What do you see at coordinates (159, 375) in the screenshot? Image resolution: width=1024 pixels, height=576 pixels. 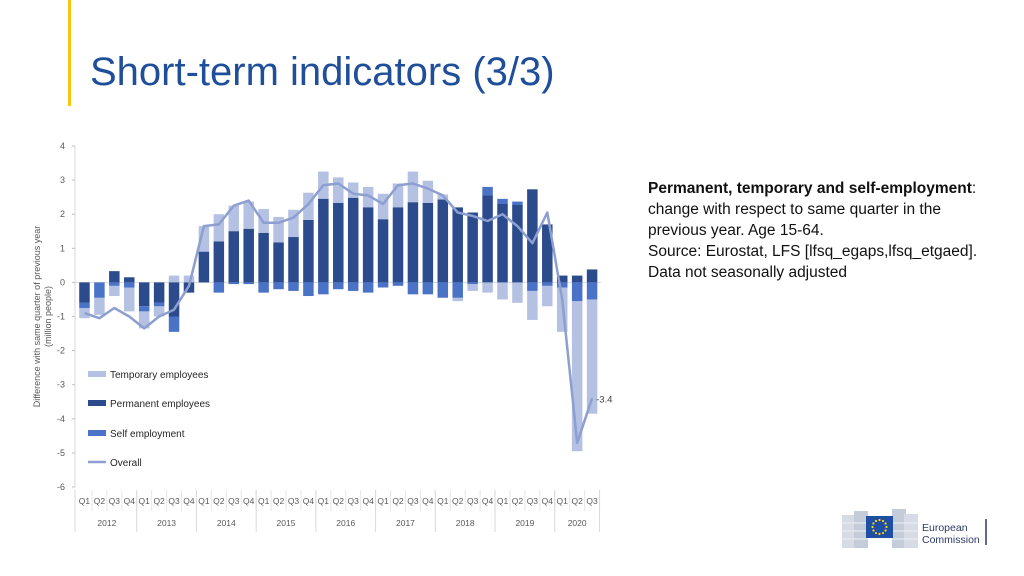 I see `legend-temporary-label: Temporary employees` at bounding box center [159, 375].